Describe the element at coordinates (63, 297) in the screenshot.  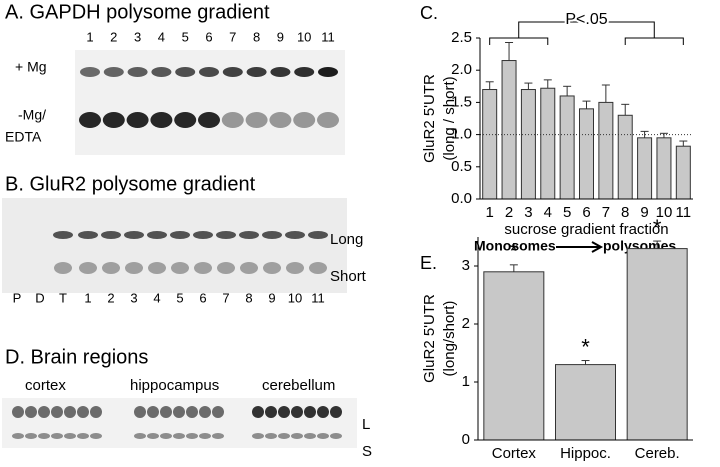
I see `lane-label: T` at that location.